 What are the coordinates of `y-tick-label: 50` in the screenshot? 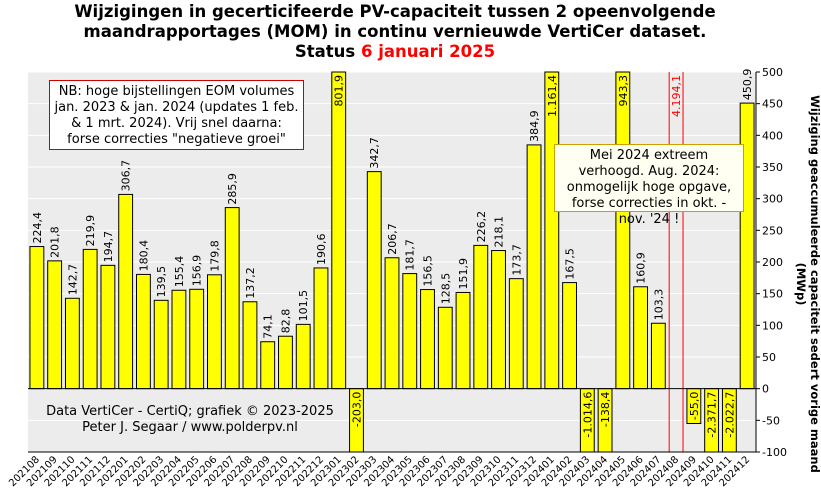 It's located at (769, 357).